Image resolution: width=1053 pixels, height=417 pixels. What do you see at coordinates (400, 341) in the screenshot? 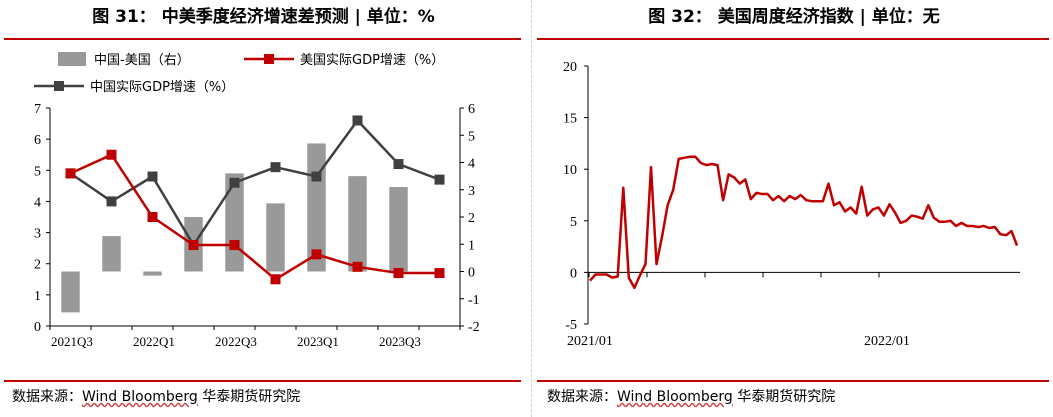
I see `x-tick-label: 2023Q3` at bounding box center [400, 341].